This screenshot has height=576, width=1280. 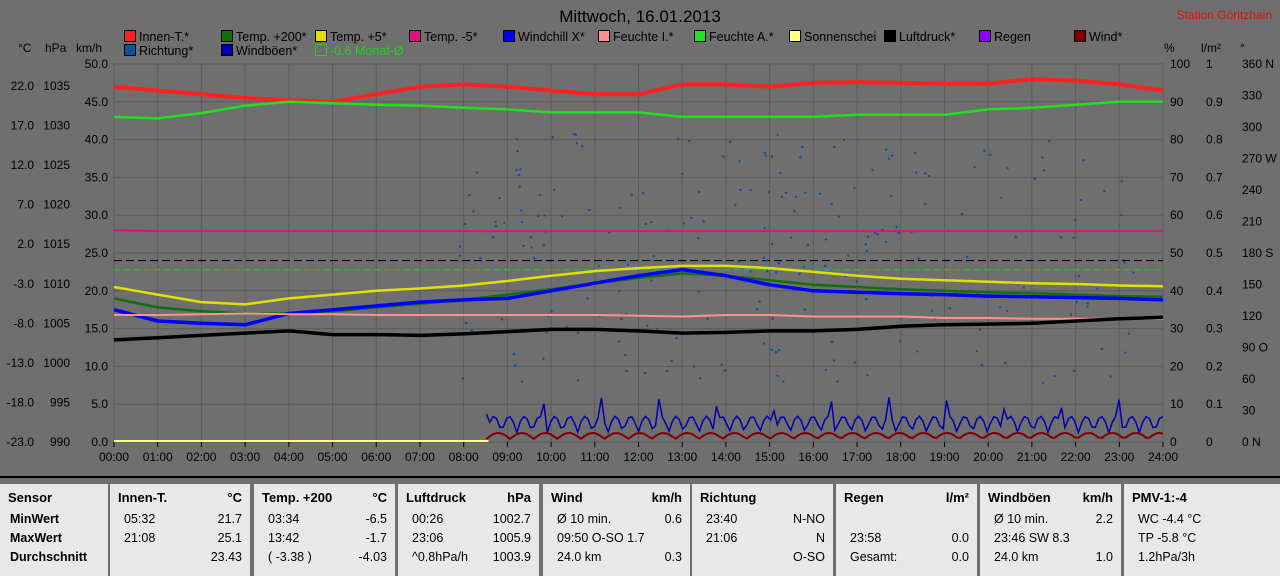 What do you see at coordinates (1032, 538) in the screenshot?
I see `table-cell: 23:46 SW 8.3` at bounding box center [1032, 538].